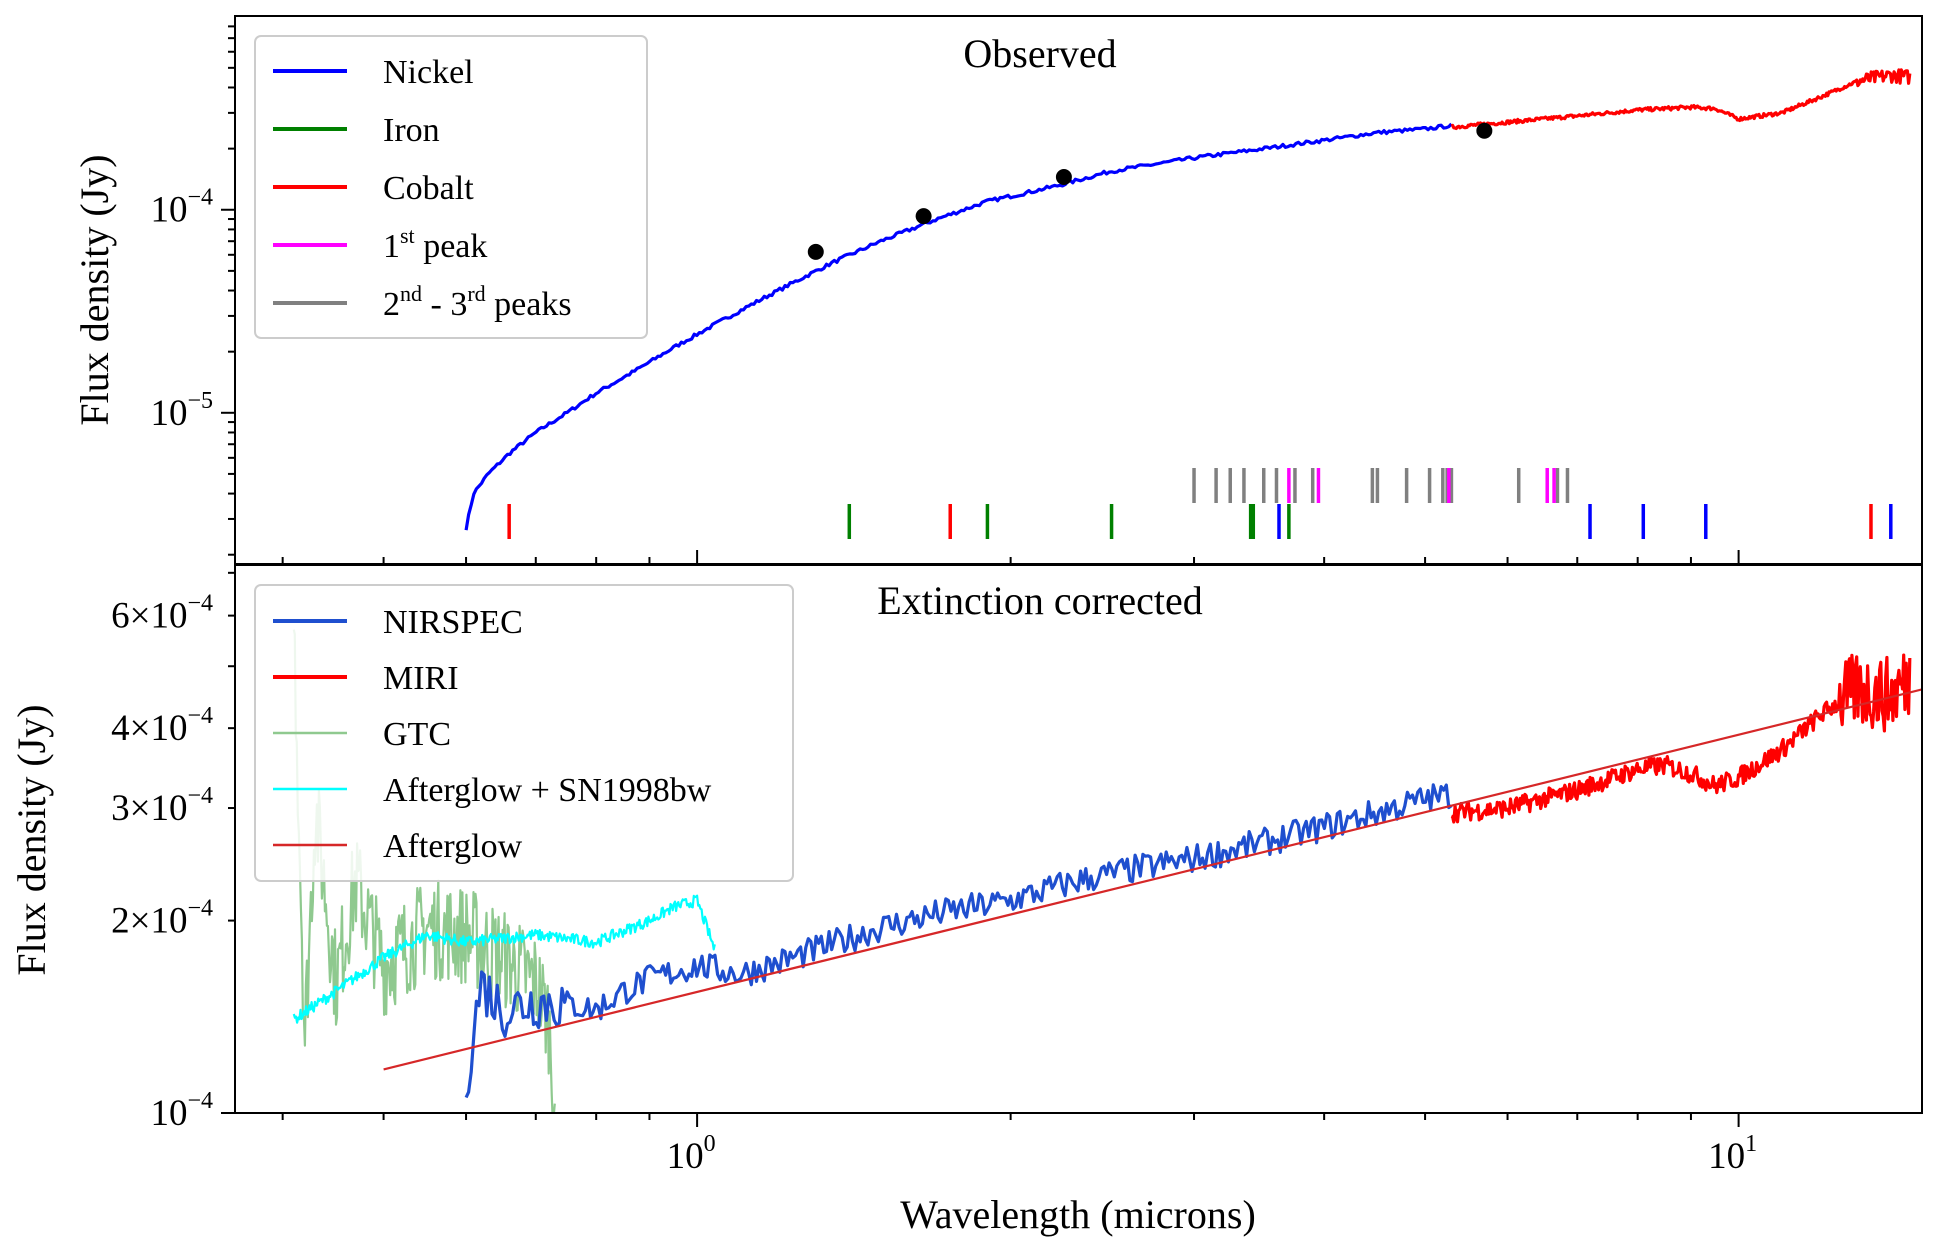 The height and width of the screenshot is (1238, 1938). What do you see at coordinates (453, 846) in the screenshot?
I see `legend-entry: Afterglow` at bounding box center [453, 846].